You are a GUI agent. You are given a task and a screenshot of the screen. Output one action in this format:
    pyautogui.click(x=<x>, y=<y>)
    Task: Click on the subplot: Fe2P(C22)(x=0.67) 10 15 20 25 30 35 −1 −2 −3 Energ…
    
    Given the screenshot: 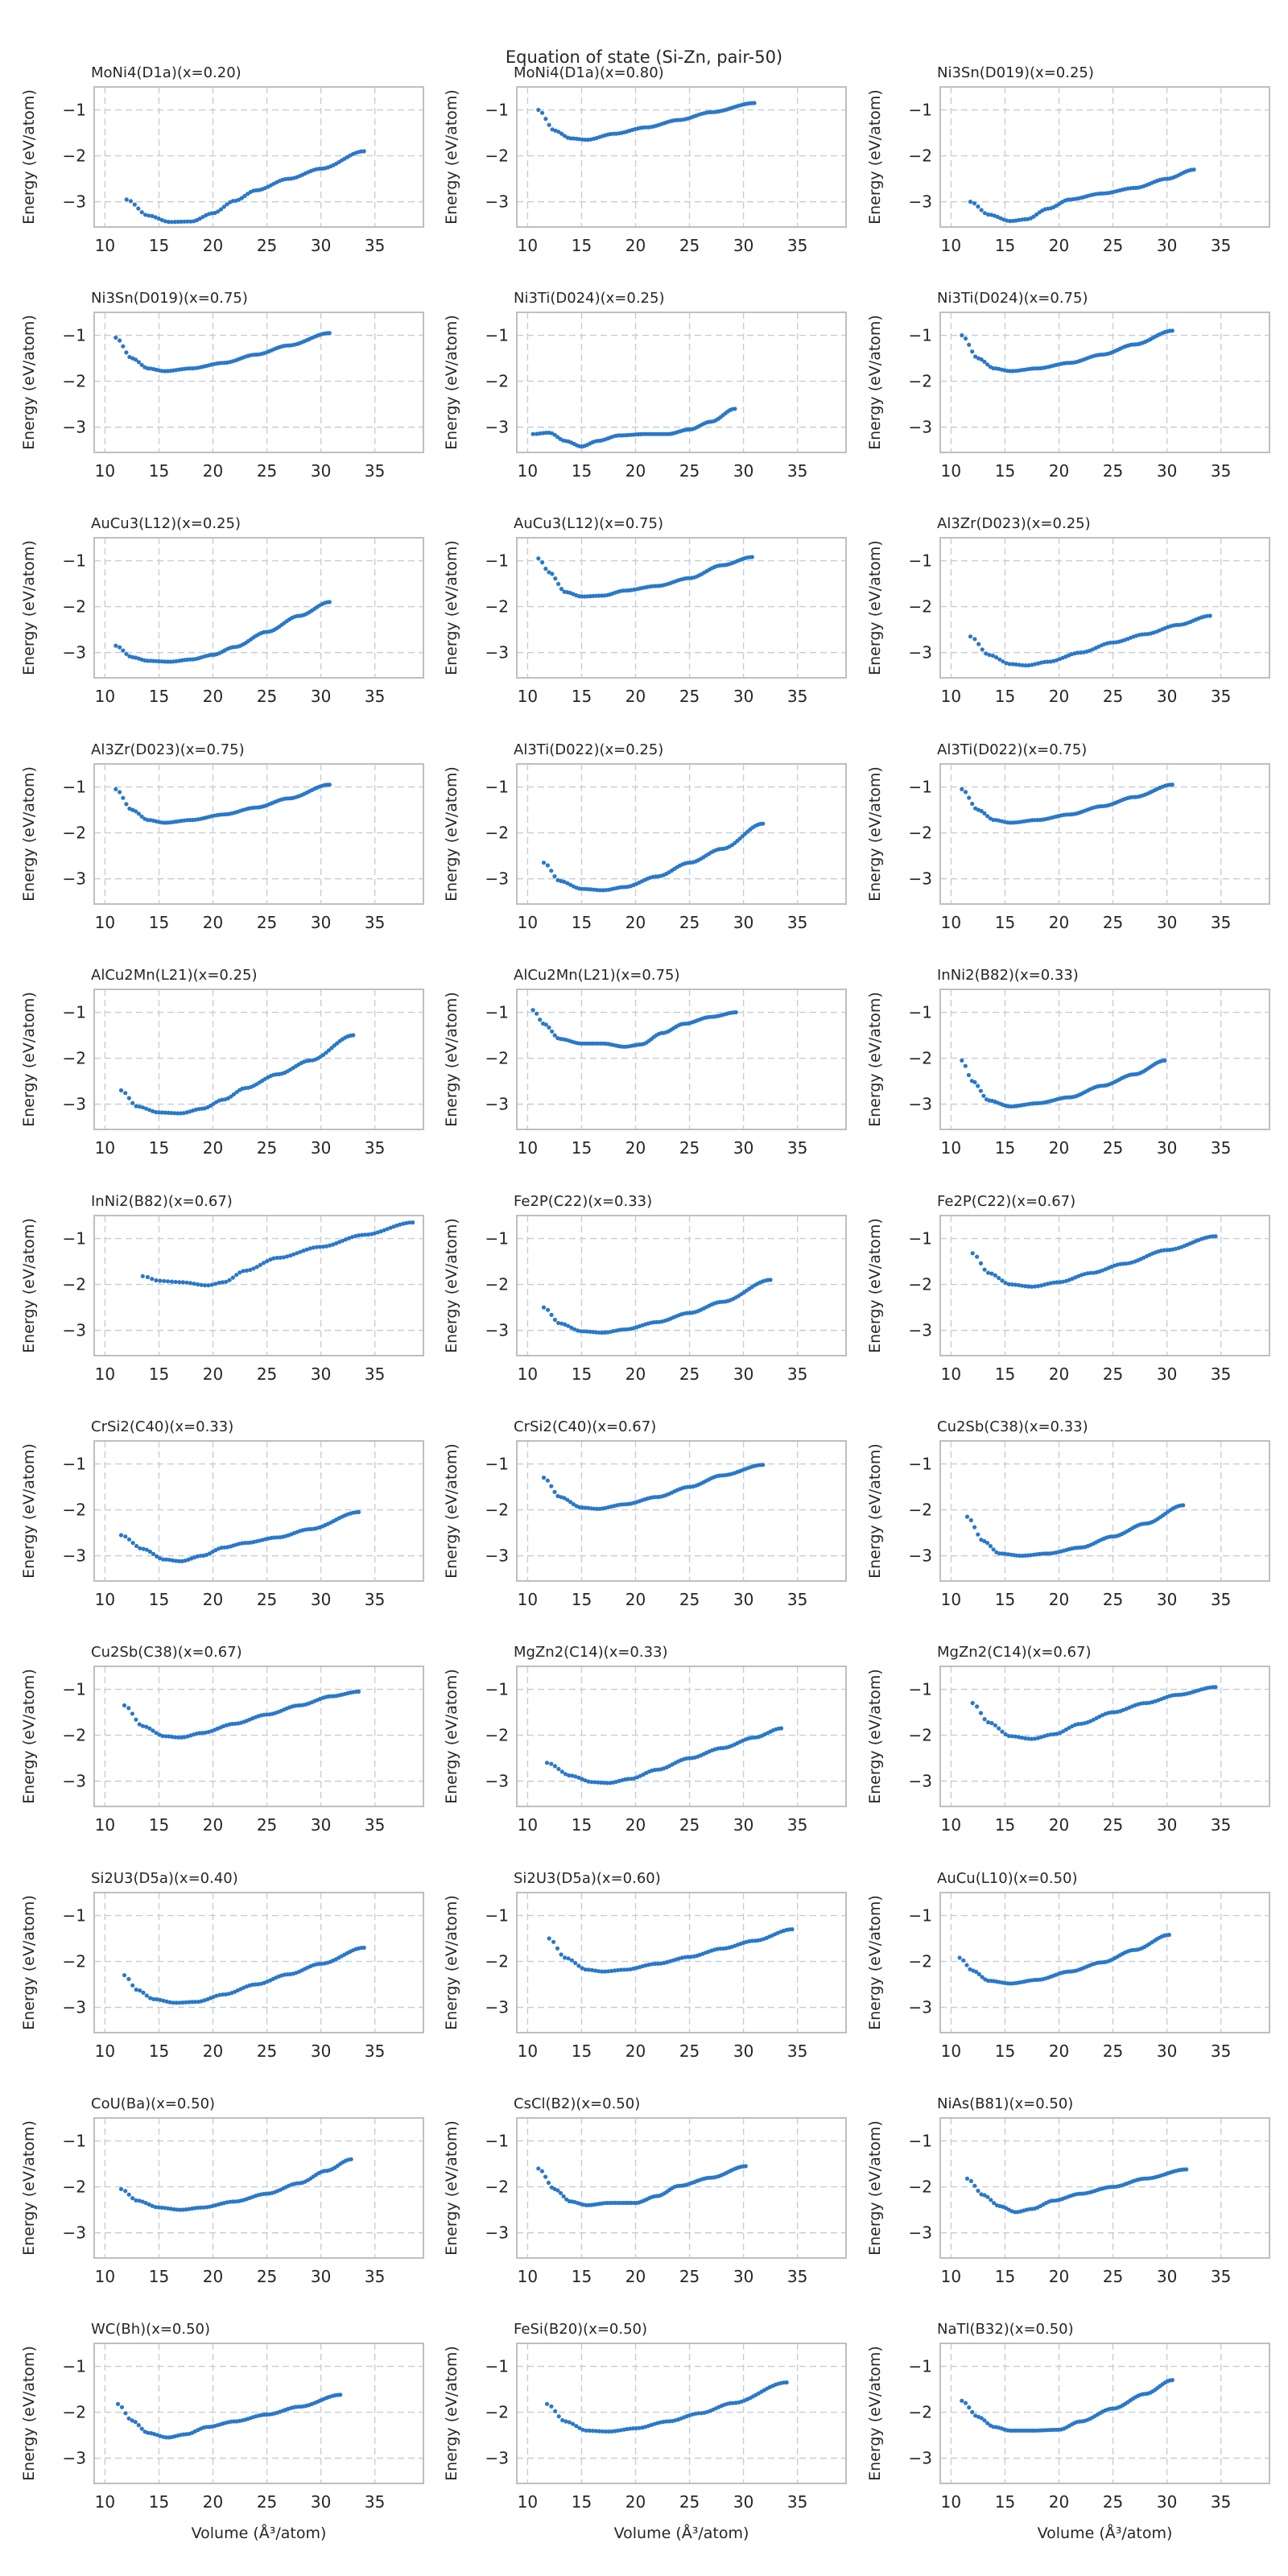 What is the action you would take?
    pyautogui.click(x=1068, y=1288)
    